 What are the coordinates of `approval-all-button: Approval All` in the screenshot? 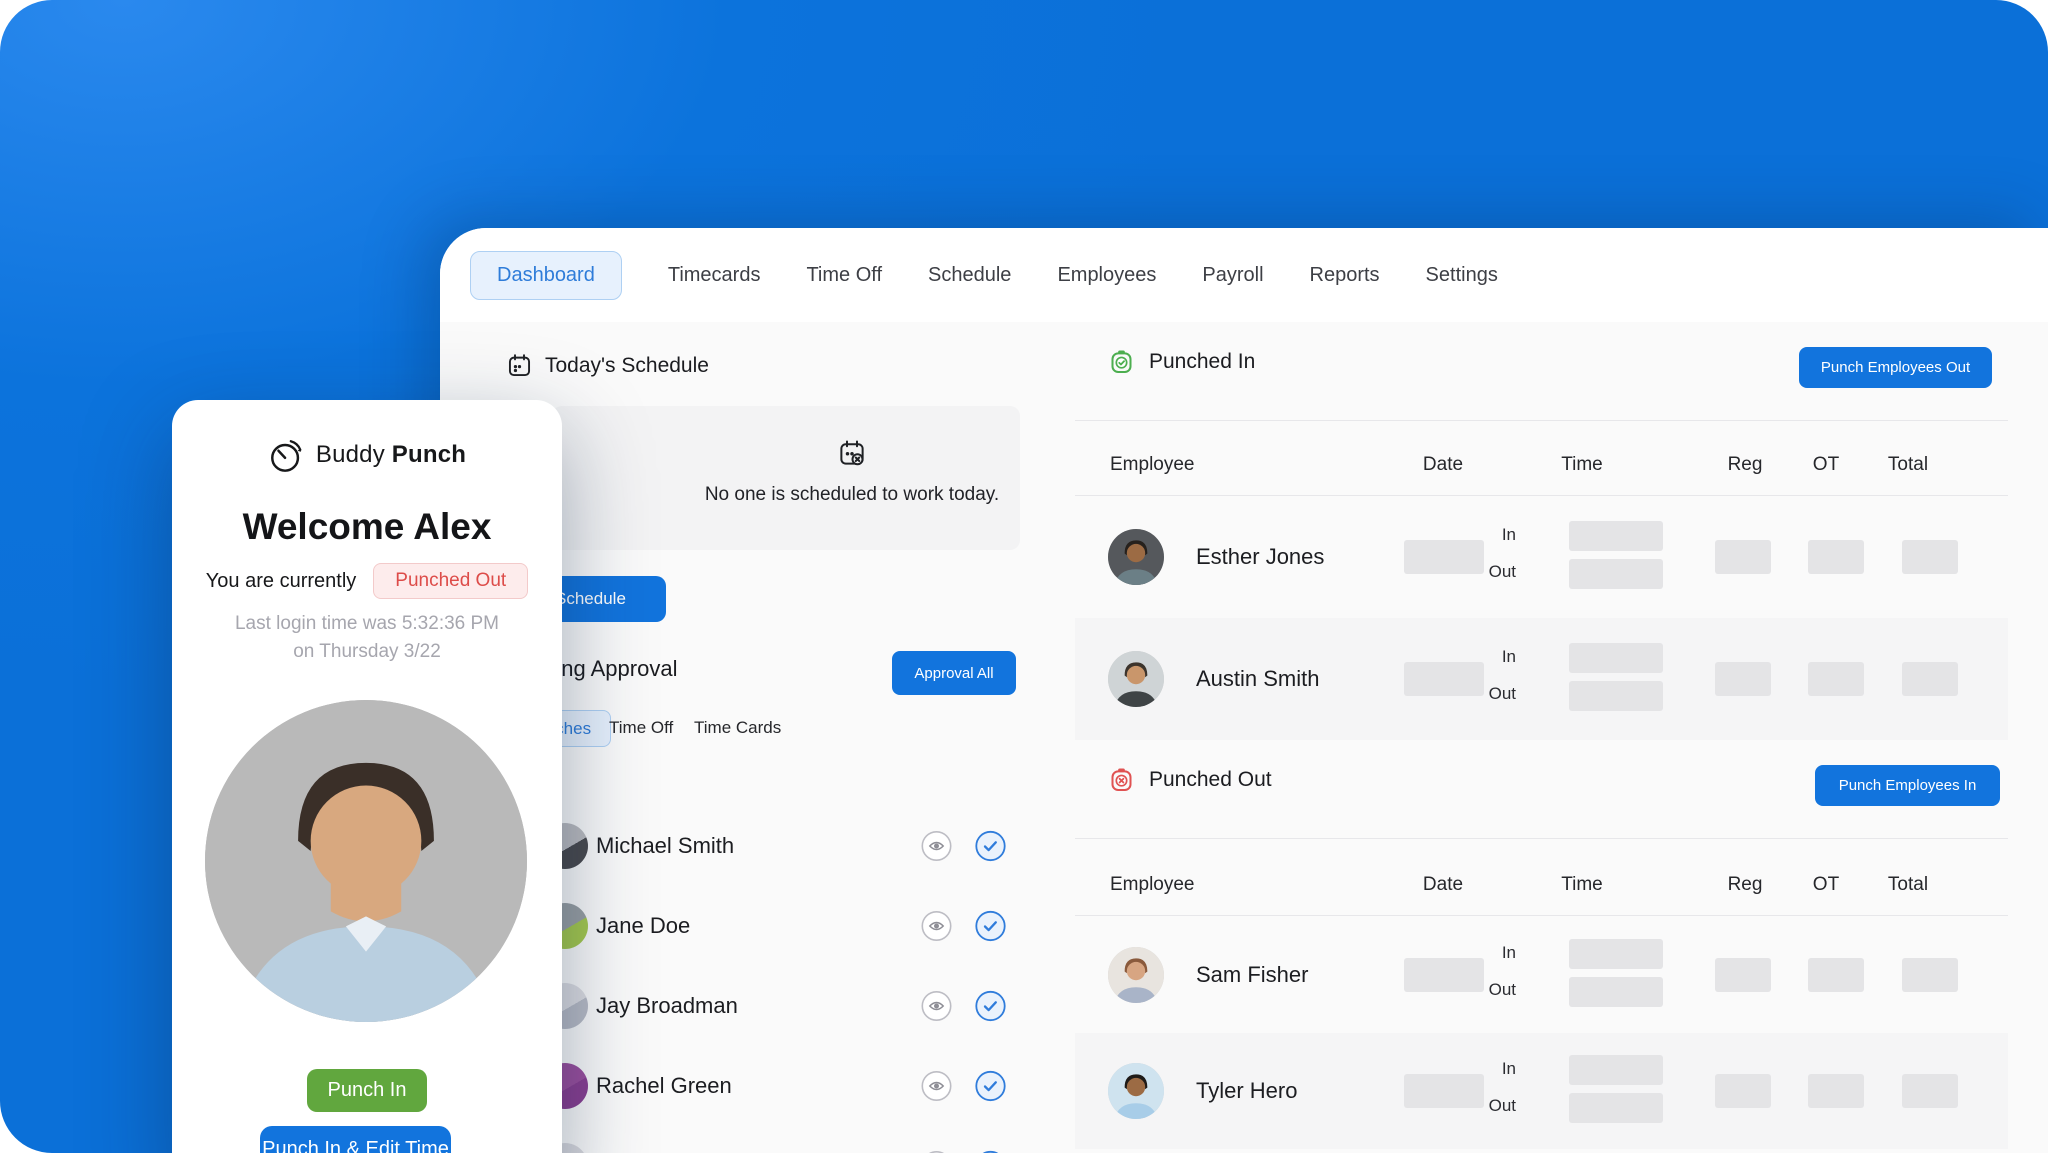 It's located at (954, 673).